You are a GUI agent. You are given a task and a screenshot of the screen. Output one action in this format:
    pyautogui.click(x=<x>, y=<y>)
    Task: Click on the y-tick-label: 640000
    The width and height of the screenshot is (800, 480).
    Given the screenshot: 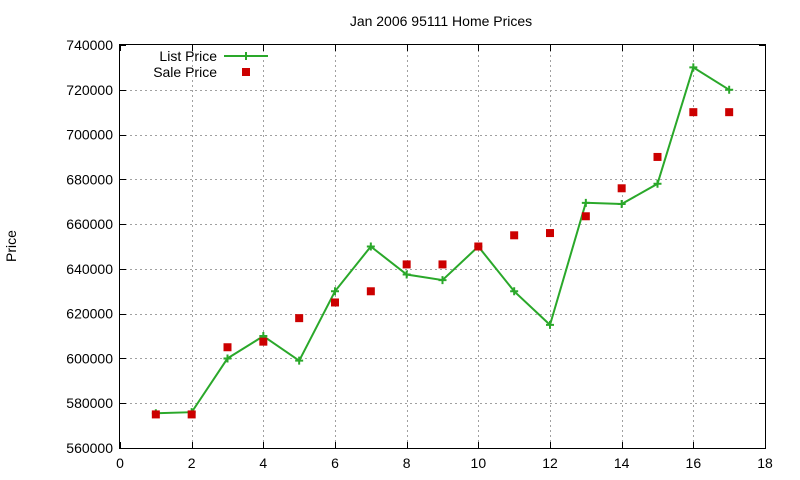 What is the action you would take?
    pyautogui.click(x=89, y=269)
    